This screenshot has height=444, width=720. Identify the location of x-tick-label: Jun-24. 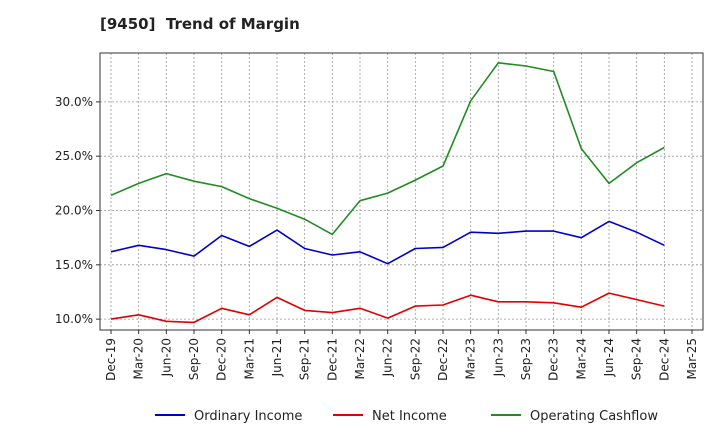
(609, 357).